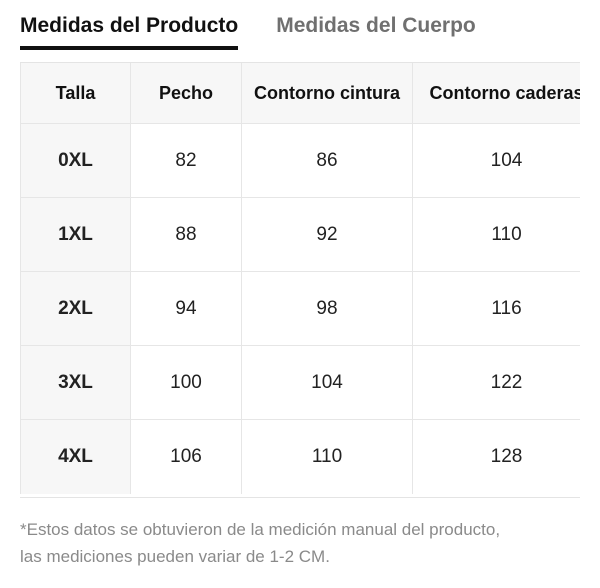 Image resolution: width=600 pixels, height=588 pixels. I want to click on hips-cell: 110, so click(506, 234).